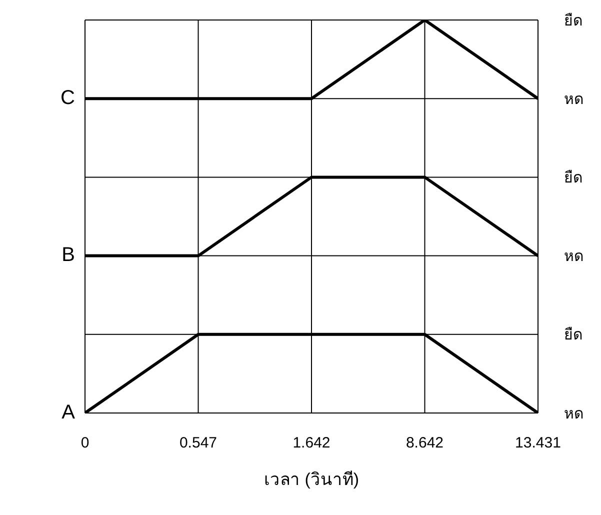  What do you see at coordinates (425, 443) in the screenshot?
I see `x-tick-label: 8.642` at bounding box center [425, 443].